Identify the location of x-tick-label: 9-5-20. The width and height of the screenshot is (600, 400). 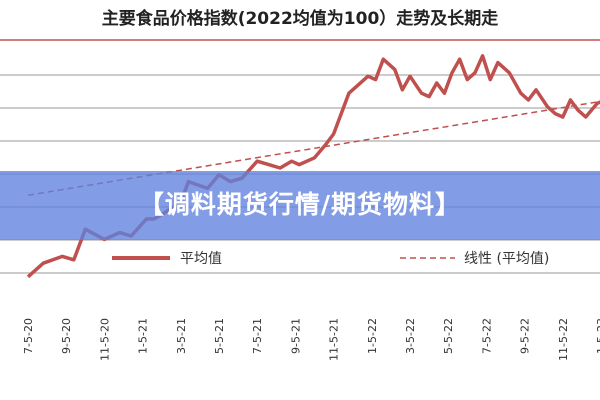
(66, 336).